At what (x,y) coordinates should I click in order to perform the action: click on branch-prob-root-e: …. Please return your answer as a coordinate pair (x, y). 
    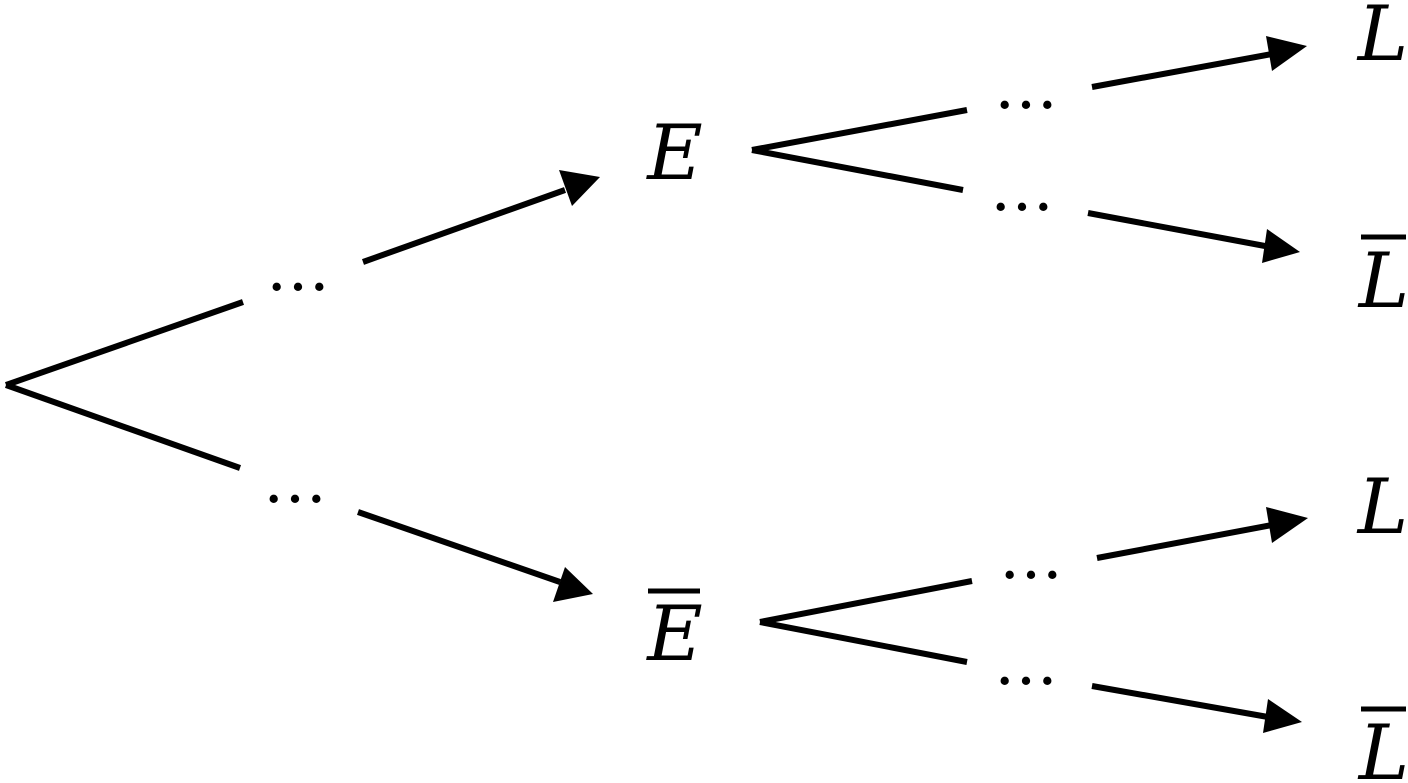
    Looking at the image, I should click on (298, 269).